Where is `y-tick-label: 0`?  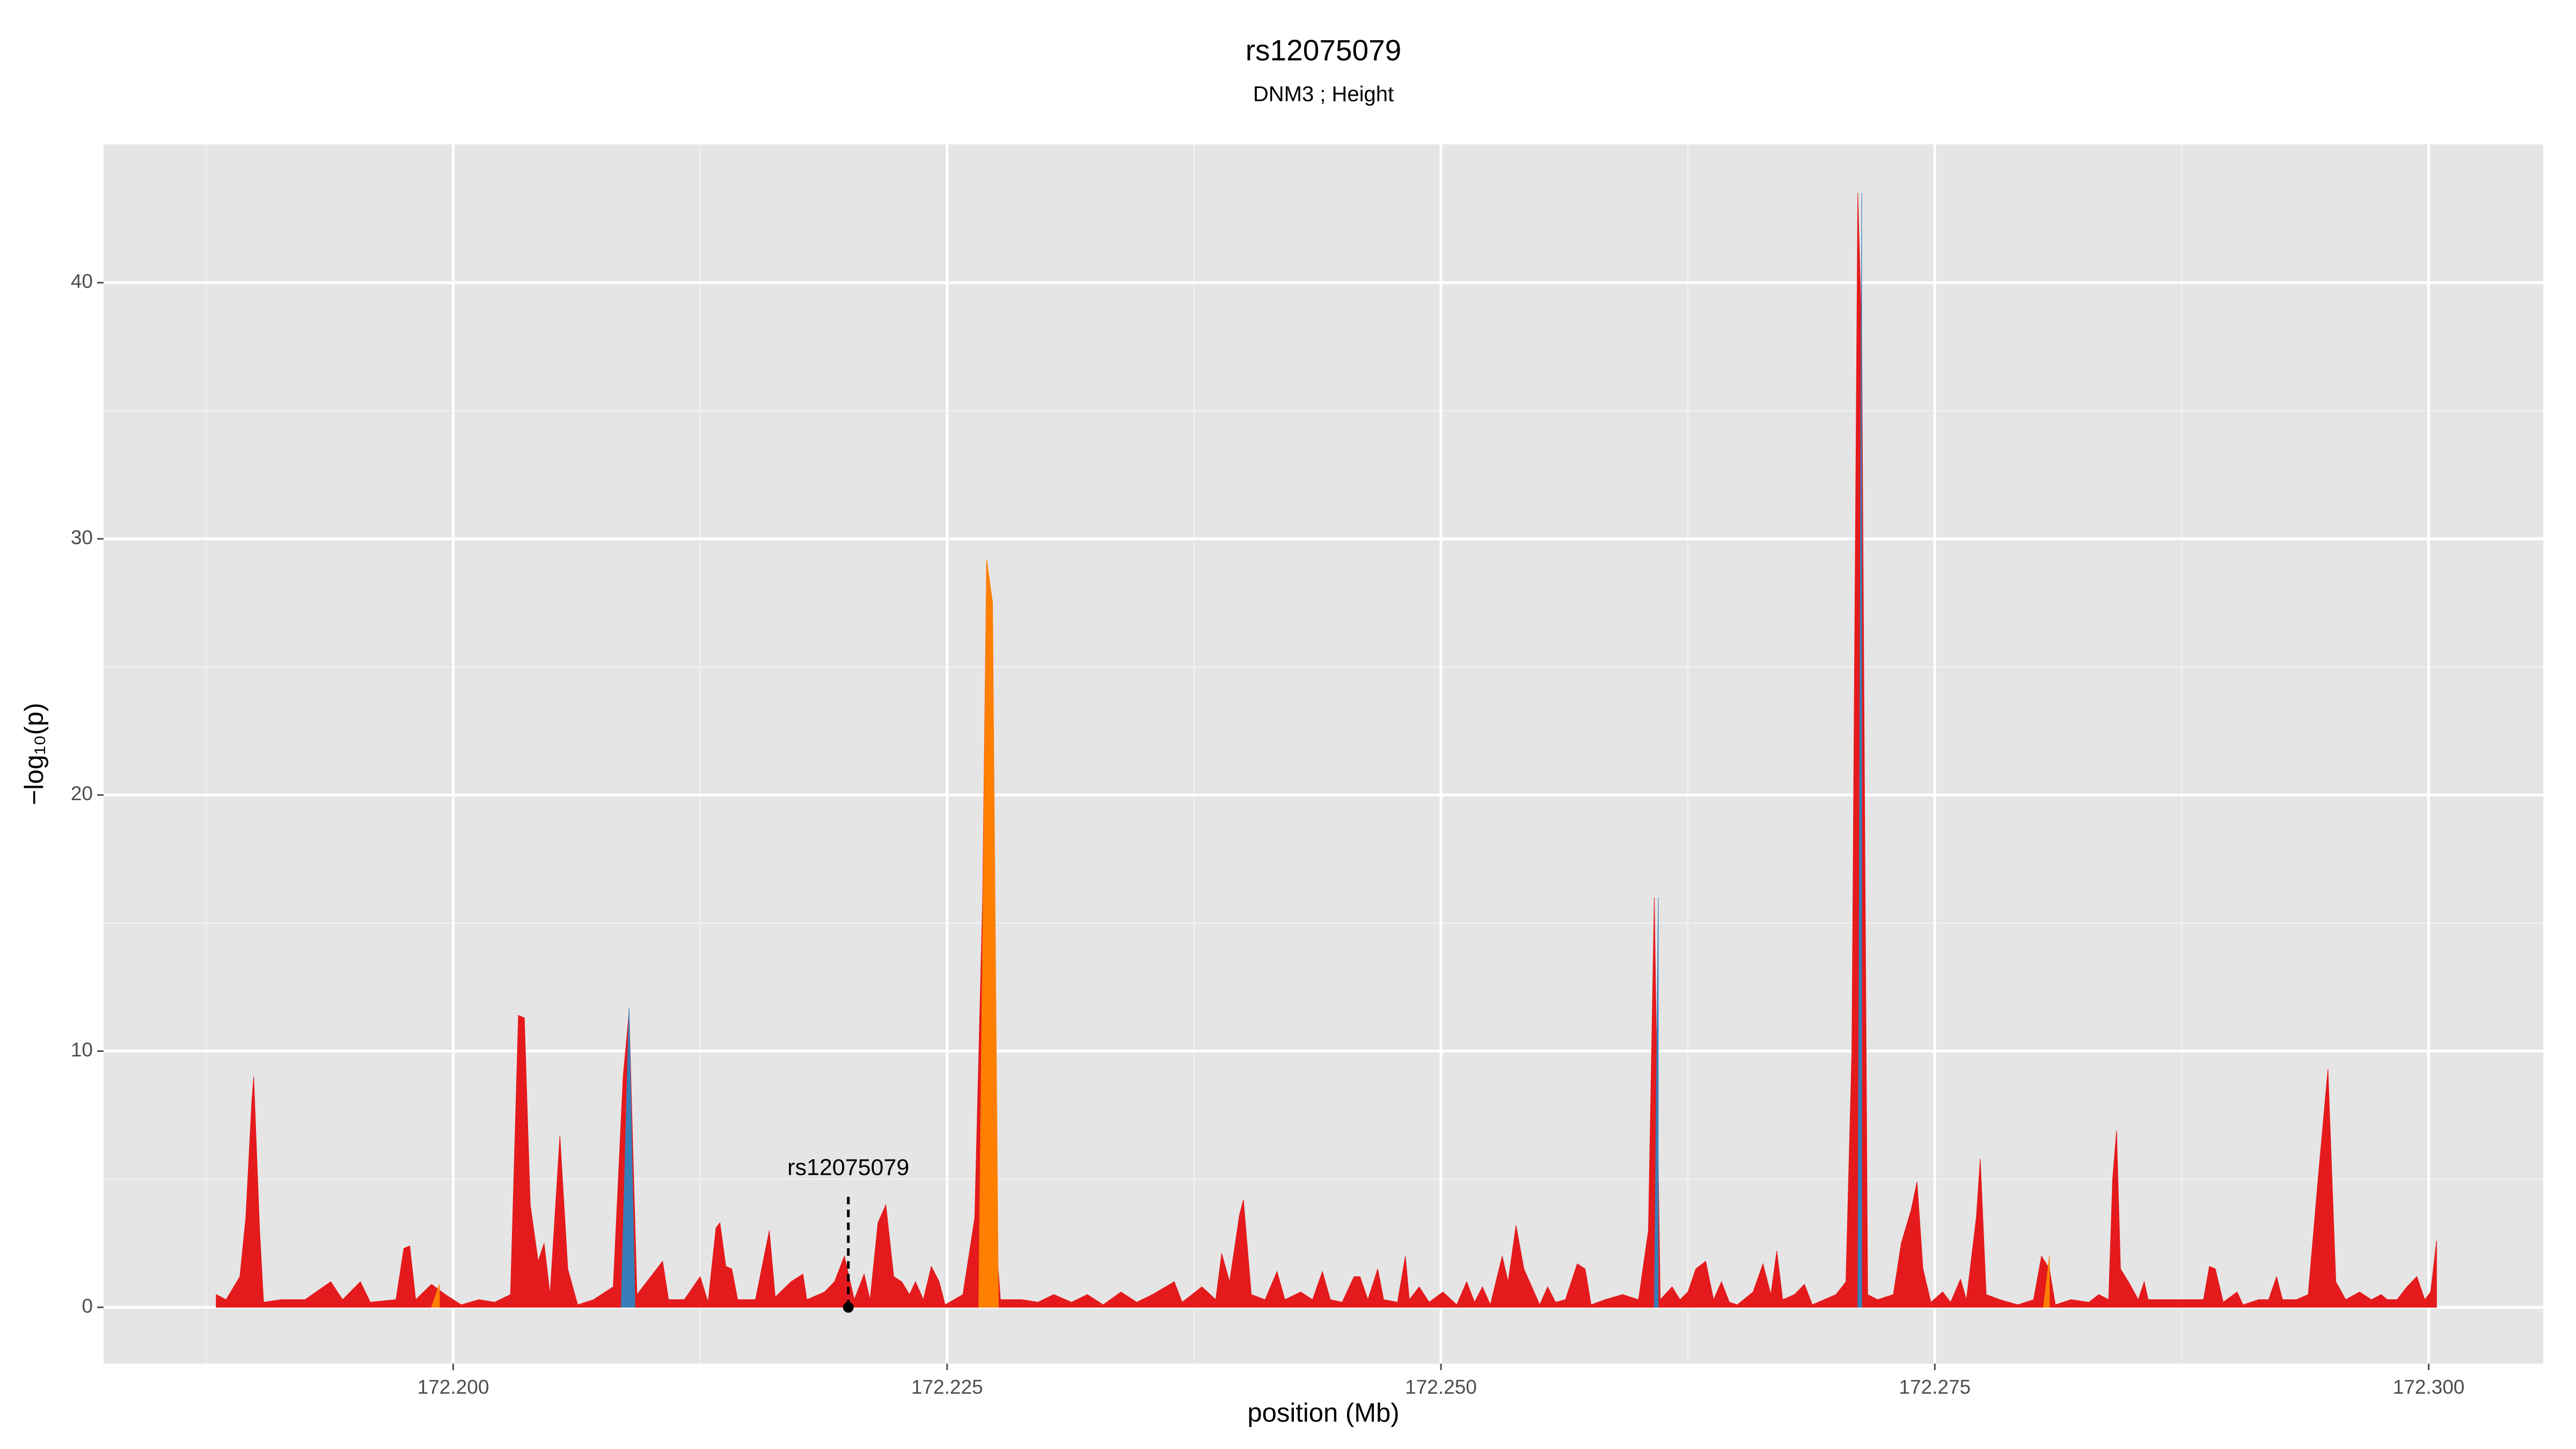 y-tick-label: 0 is located at coordinates (87, 1306).